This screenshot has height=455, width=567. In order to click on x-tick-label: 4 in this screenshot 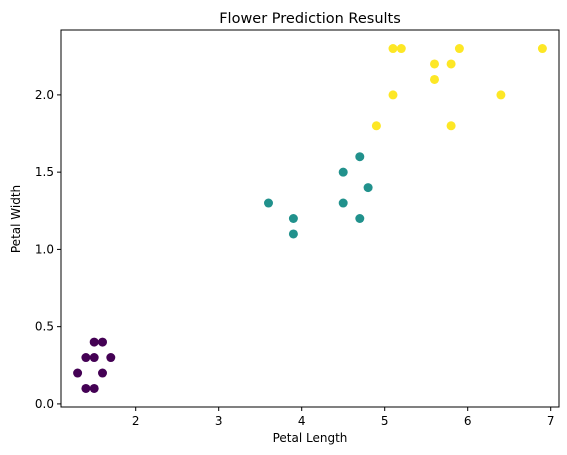, I will do `click(302, 421)`.